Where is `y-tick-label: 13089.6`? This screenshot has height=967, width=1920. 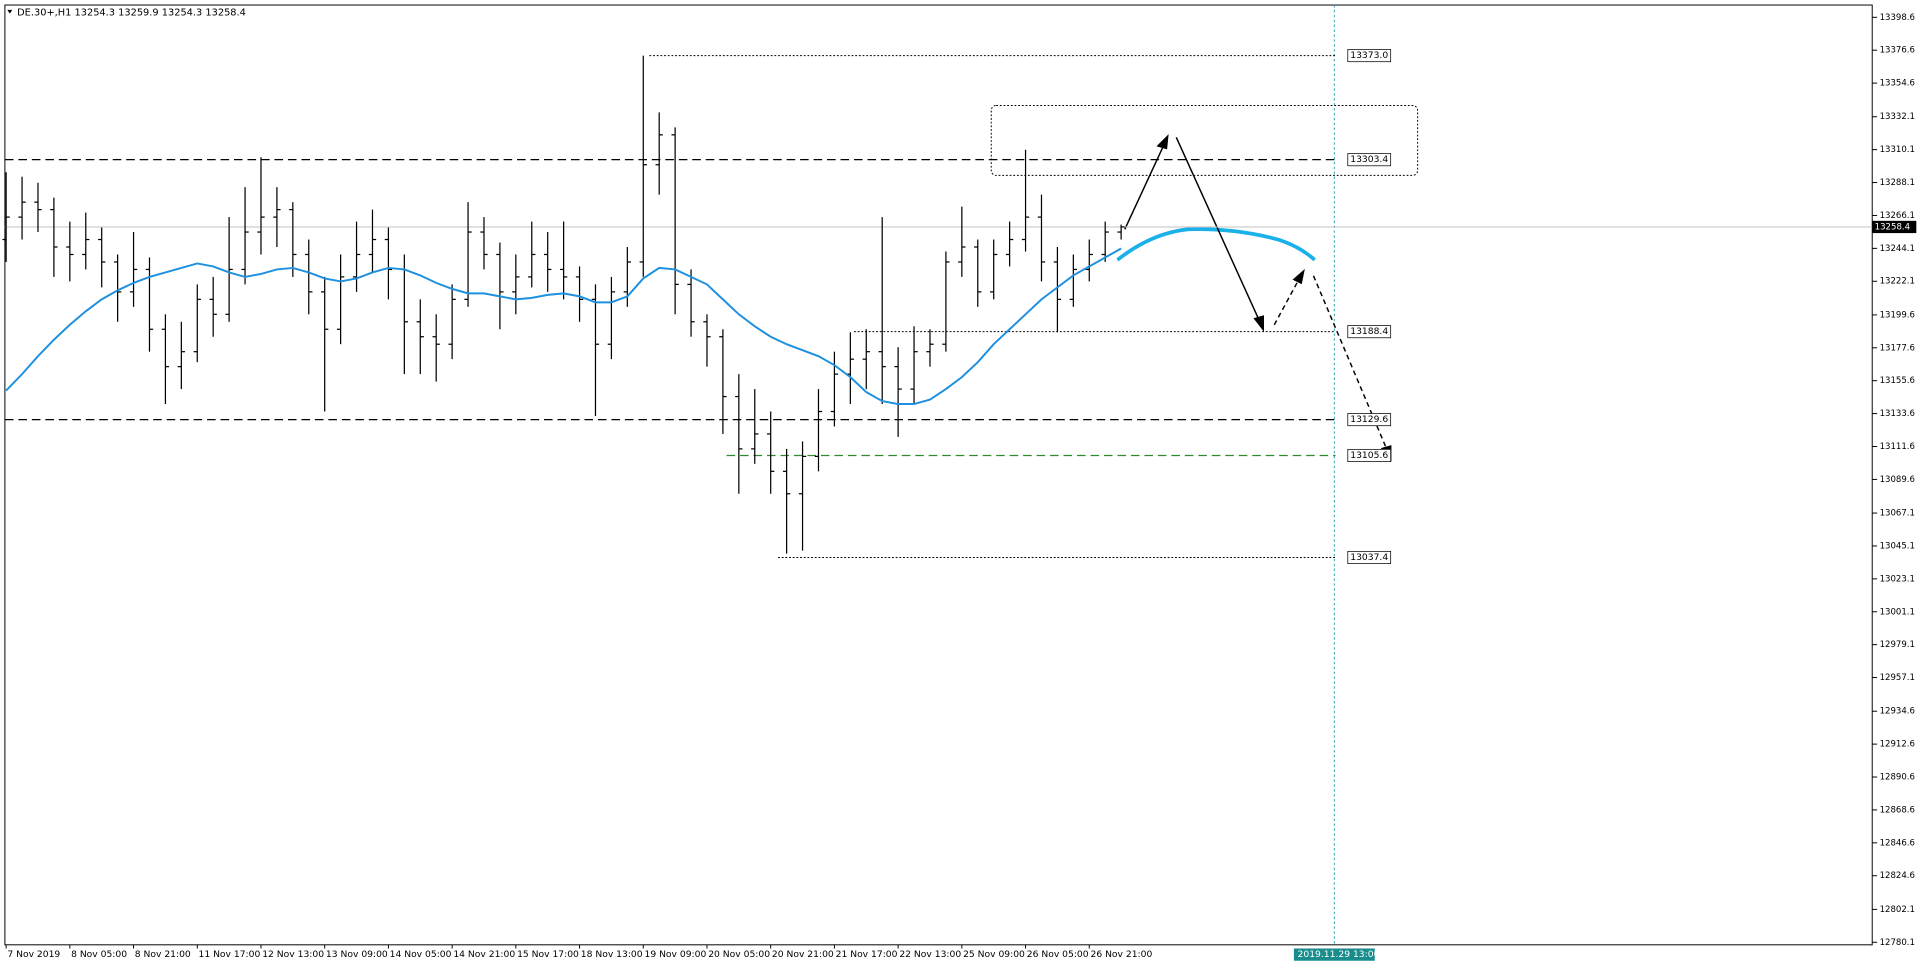 y-tick-label: 13089.6 is located at coordinates (1897, 480).